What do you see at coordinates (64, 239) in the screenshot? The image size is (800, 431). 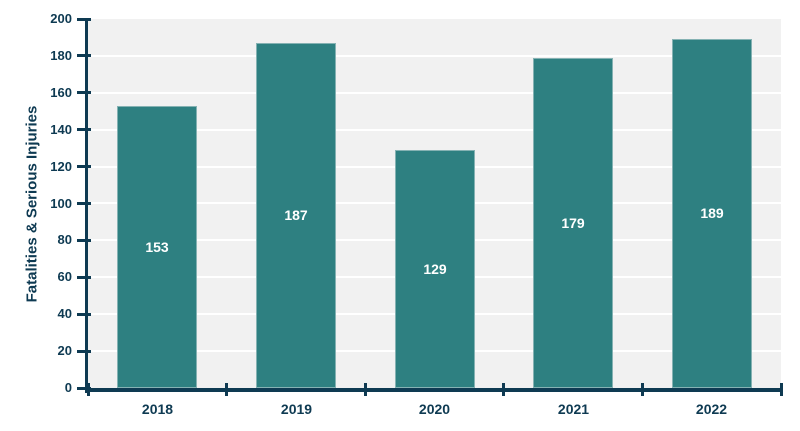 I see `y-tick-label-80: 80` at bounding box center [64, 239].